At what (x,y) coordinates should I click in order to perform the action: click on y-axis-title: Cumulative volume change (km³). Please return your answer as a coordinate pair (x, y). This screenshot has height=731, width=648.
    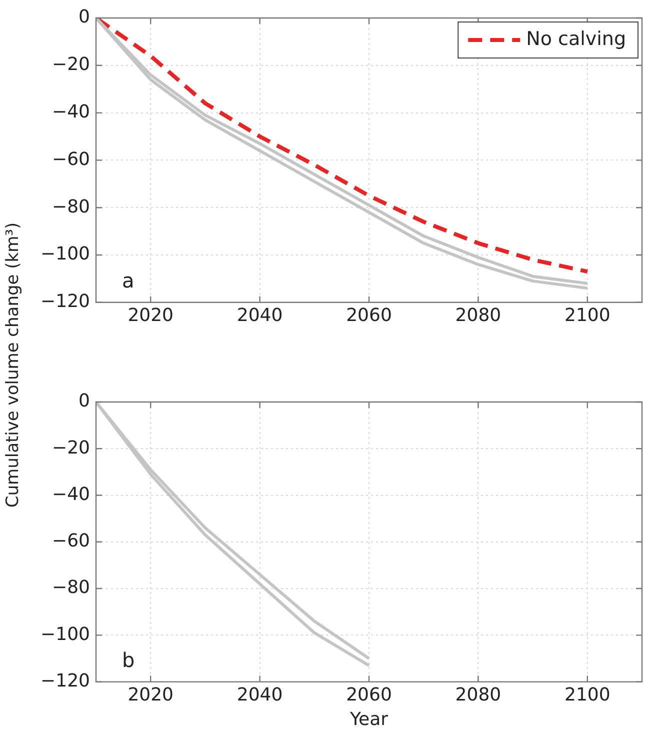
    Looking at the image, I should click on (13, 365).